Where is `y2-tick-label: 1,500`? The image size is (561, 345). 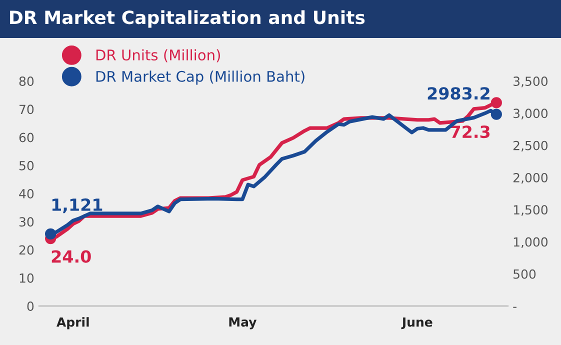
y2-tick-label: 1,500 is located at coordinates (531, 210).